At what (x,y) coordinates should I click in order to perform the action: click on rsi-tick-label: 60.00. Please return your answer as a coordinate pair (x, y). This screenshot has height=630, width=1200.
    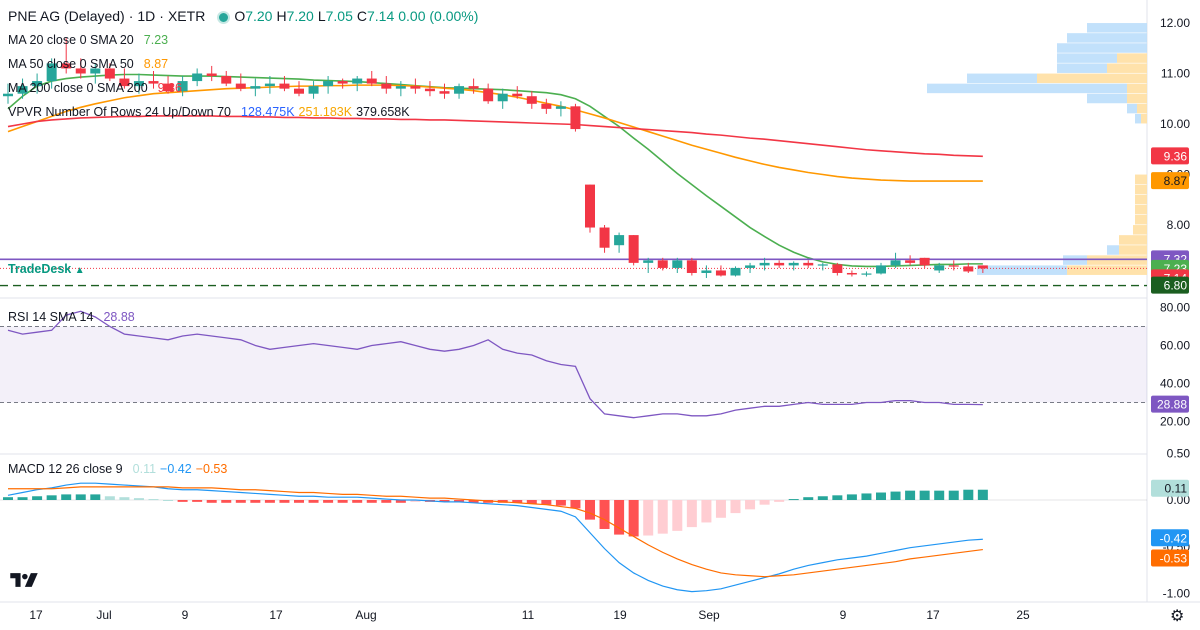
    Looking at the image, I should click on (1175, 346).